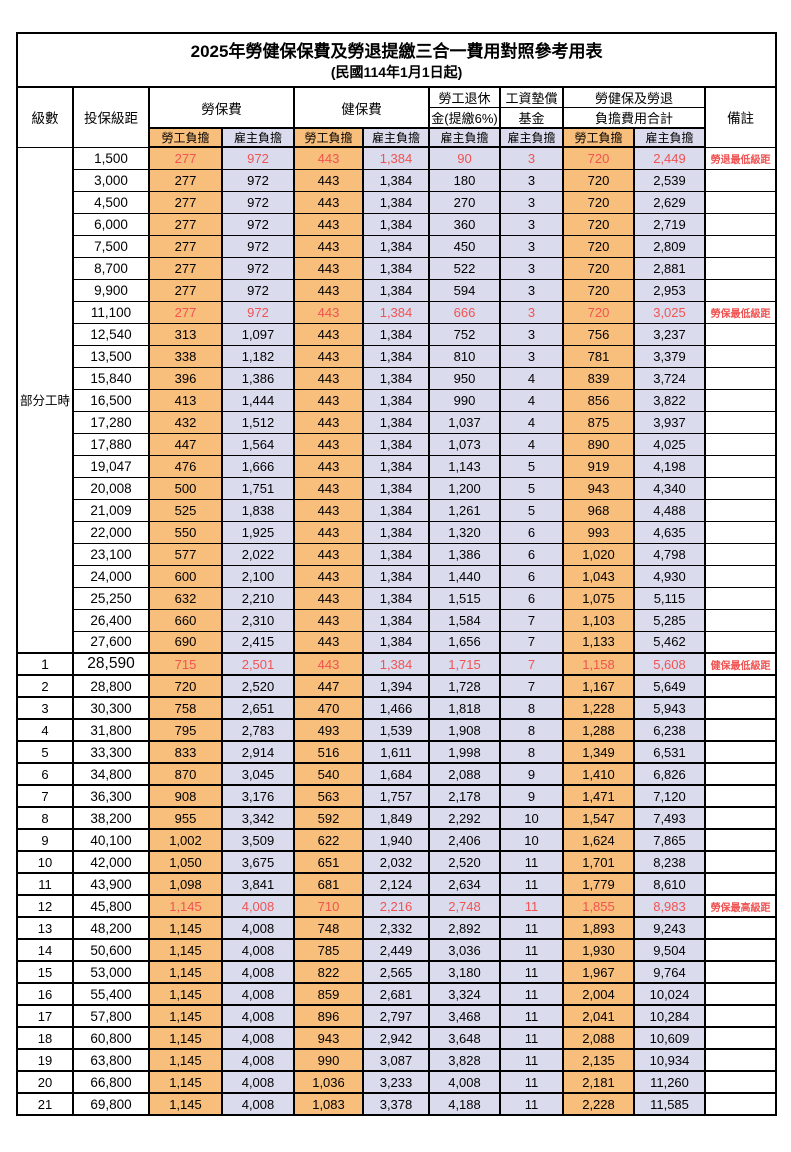  Describe the element at coordinates (464, 290) in the screenshot. I see `cell-pension-employer: 594` at that location.